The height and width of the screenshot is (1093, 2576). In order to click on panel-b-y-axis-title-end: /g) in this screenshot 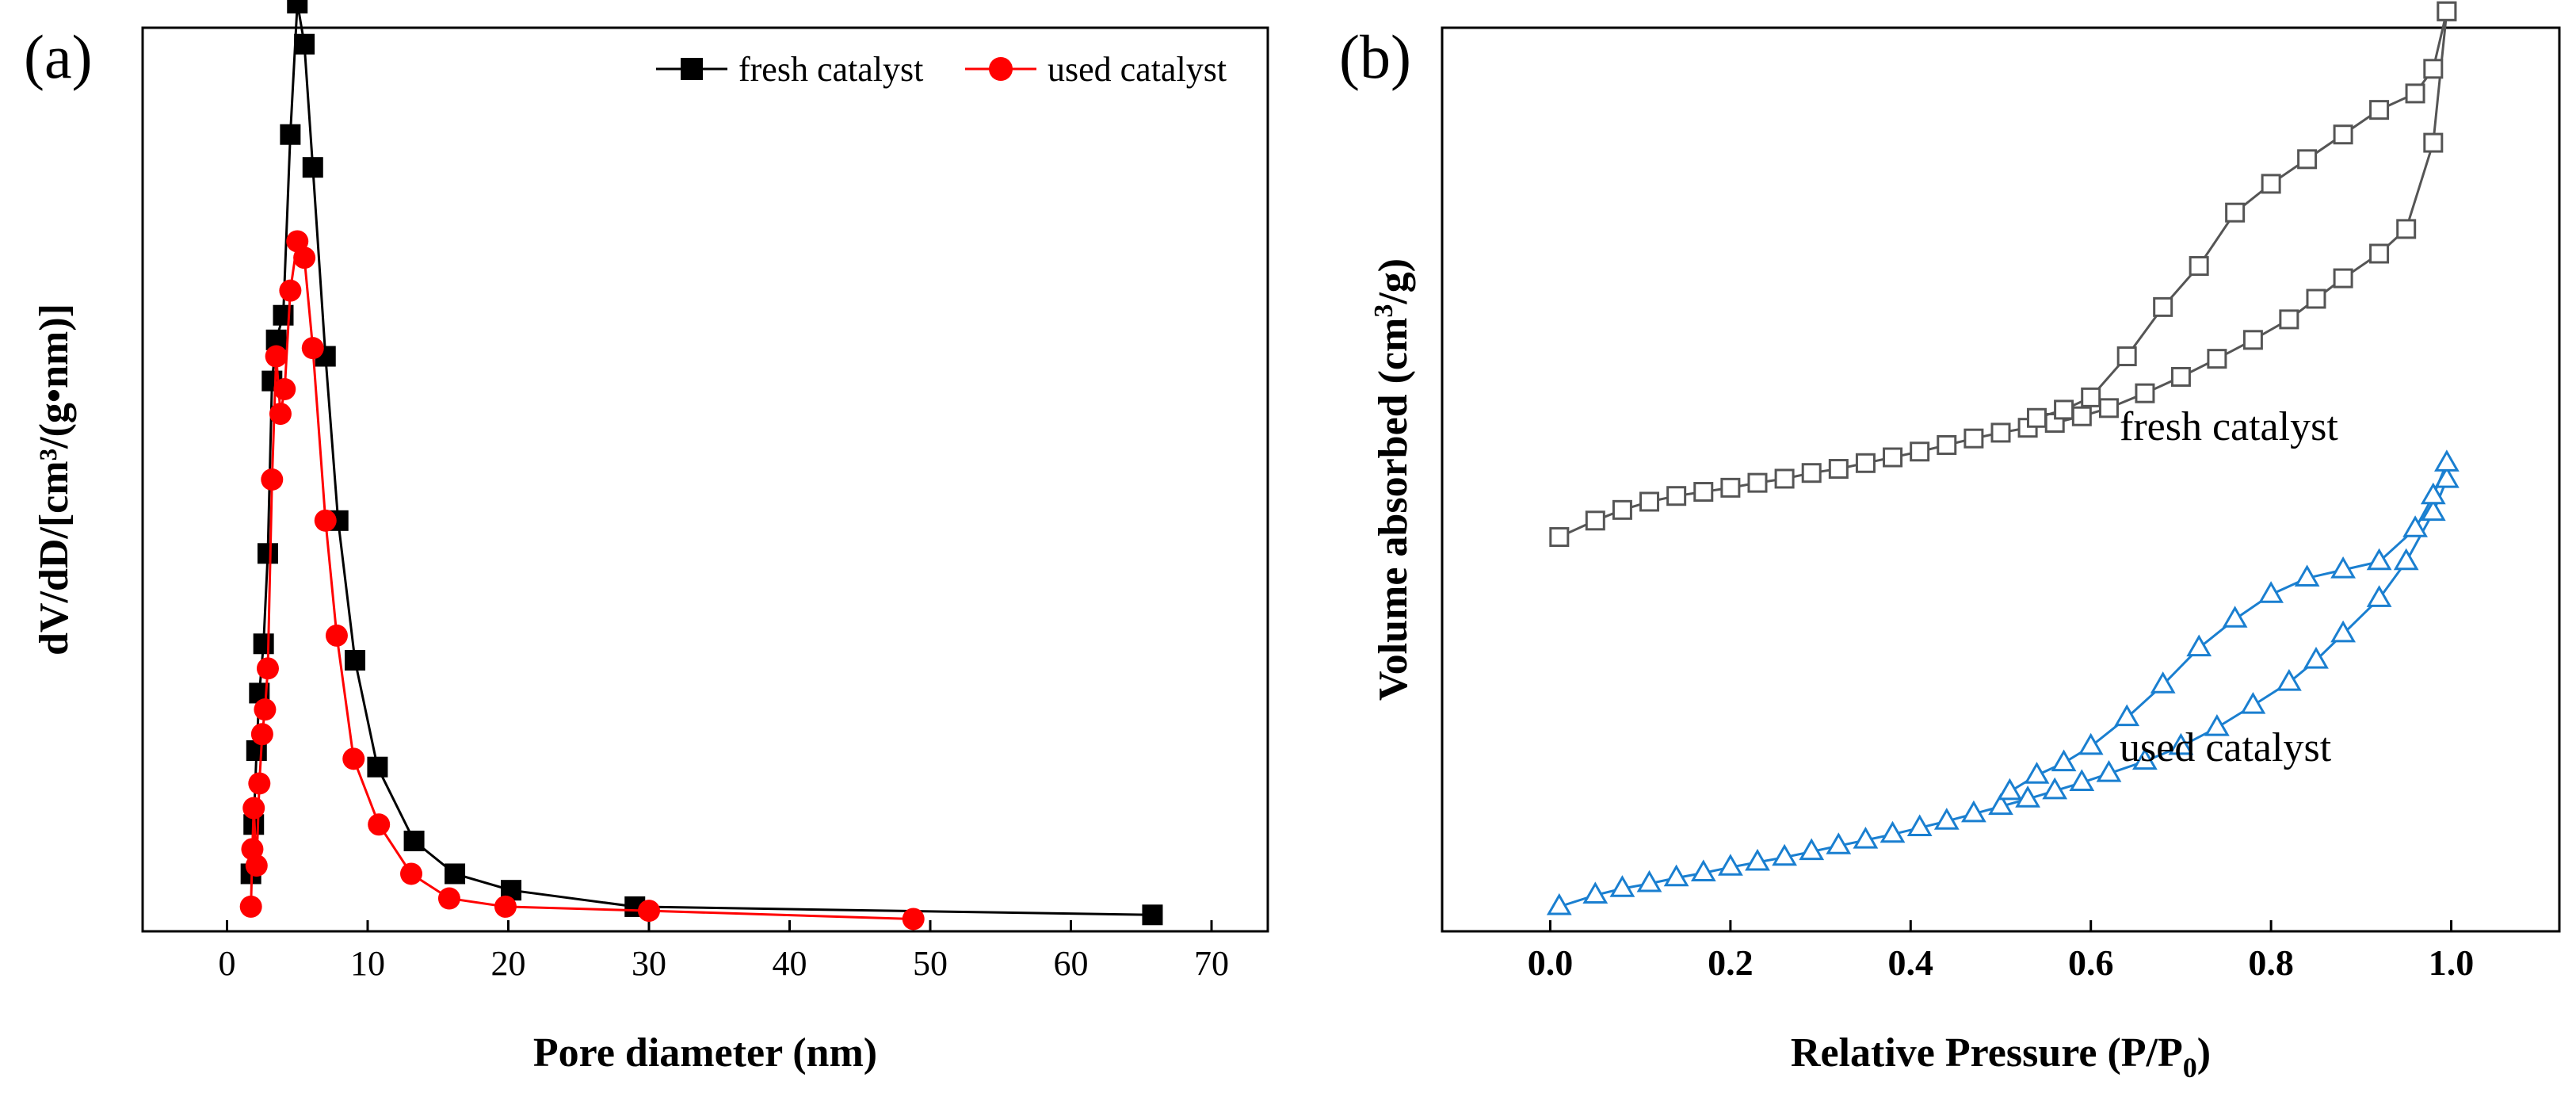, I will do `click(1393, 281)`.